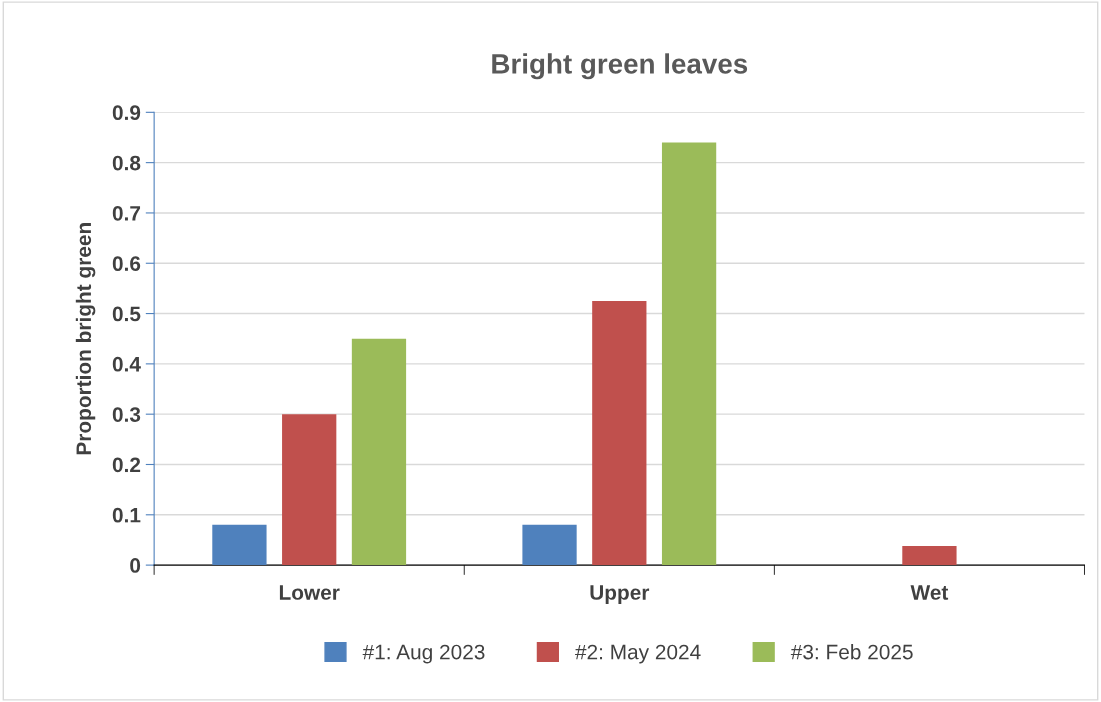  I want to click on y-tick-label: 0.1, so click(126, 515).